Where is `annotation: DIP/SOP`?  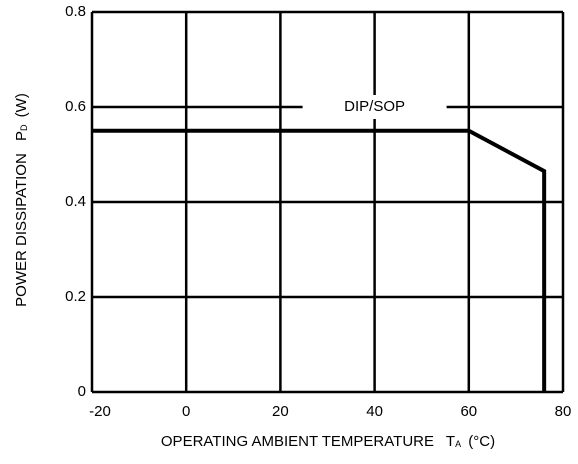 annotation: DIP/SOP is located at coordinates (374, 106).